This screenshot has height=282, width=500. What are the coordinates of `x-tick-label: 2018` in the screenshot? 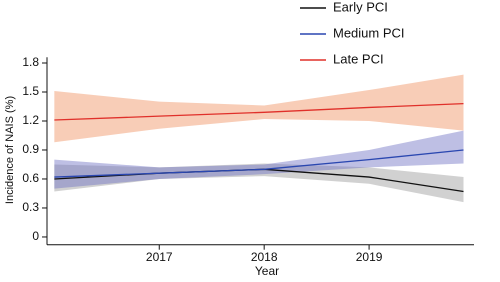 It's located at (264, 257).